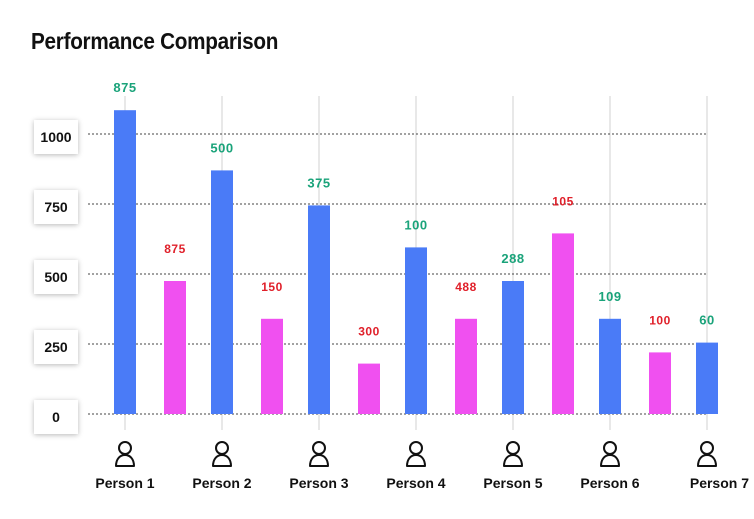  Describe the element at coordinates (175, 249) in the screenshot. I see `data-label-series-2-1: 875` at that location.